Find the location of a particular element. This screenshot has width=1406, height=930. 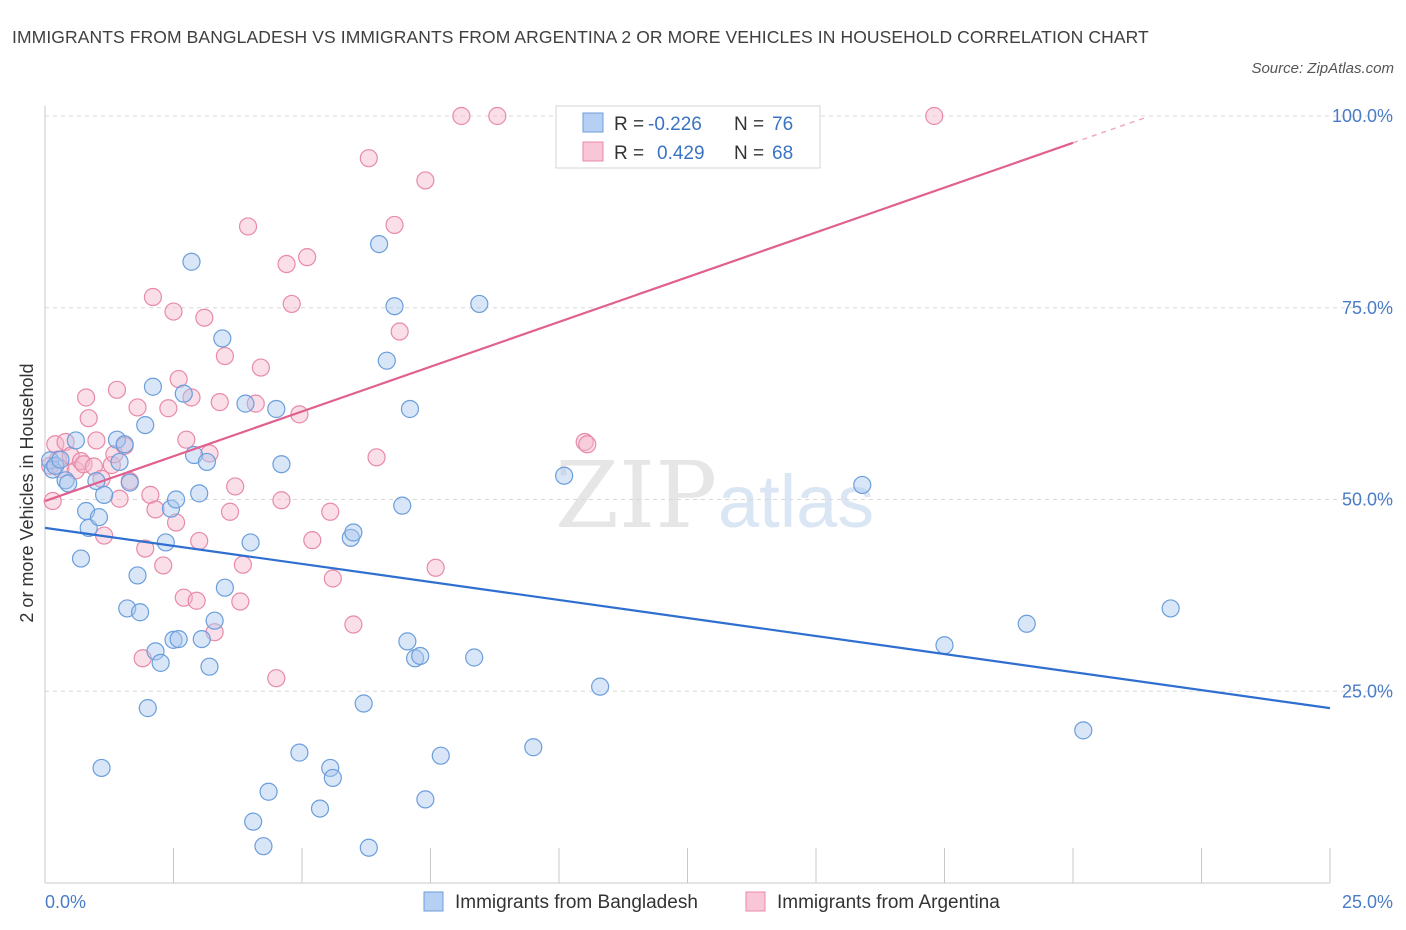

x-tick-labels: 0.0% 25.0% is located at coordinates (719, 902).